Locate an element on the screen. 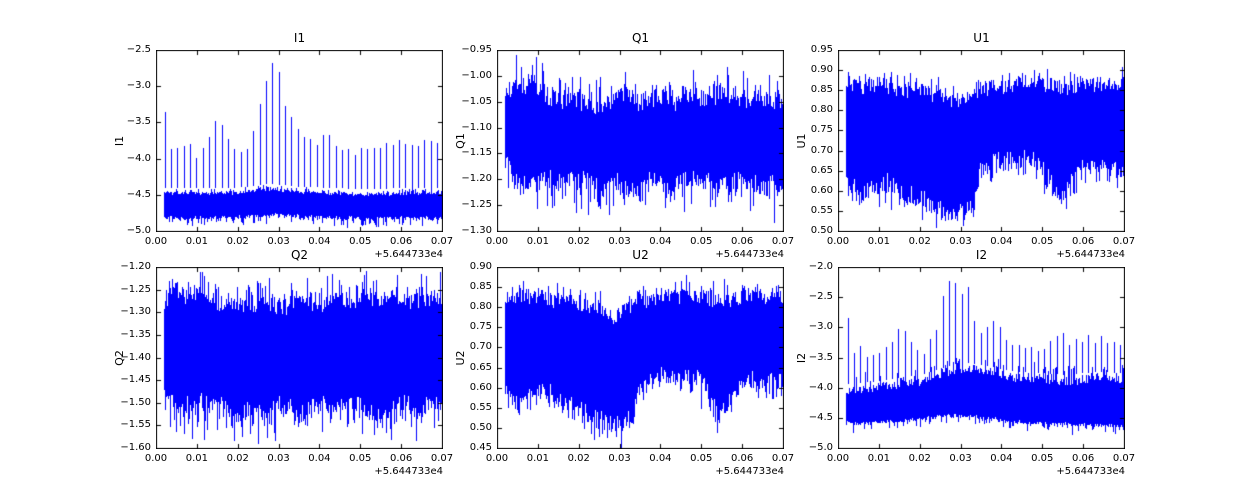 The height and width of the screenshot is (500, 1250). y-tick-label: 0.45 is located at coordinates (480, 447).